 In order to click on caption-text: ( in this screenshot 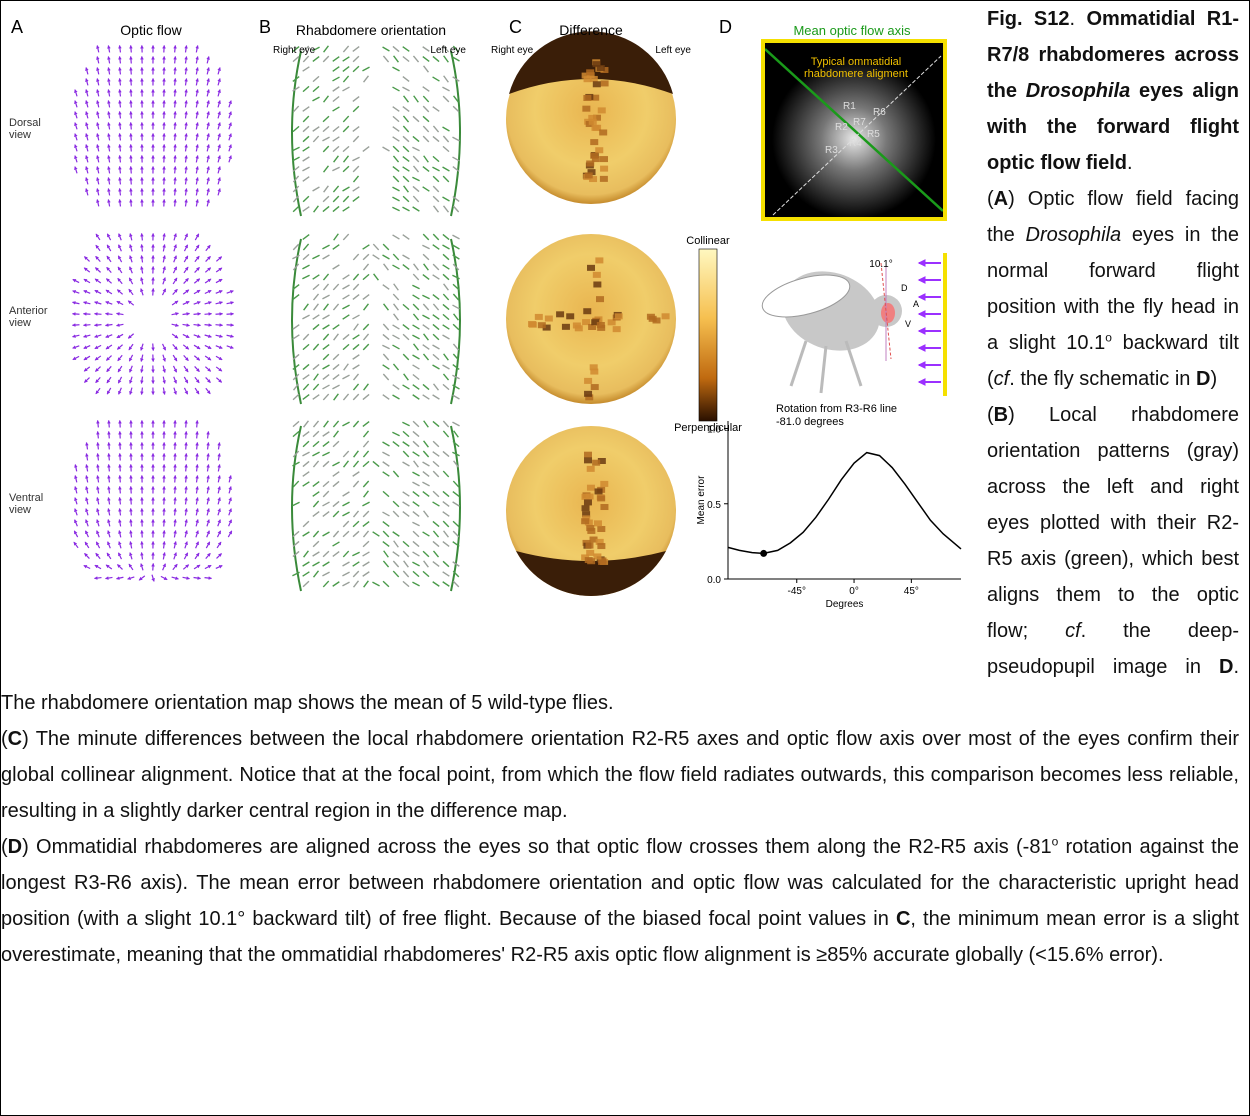, I will do `click(990, 199)`.